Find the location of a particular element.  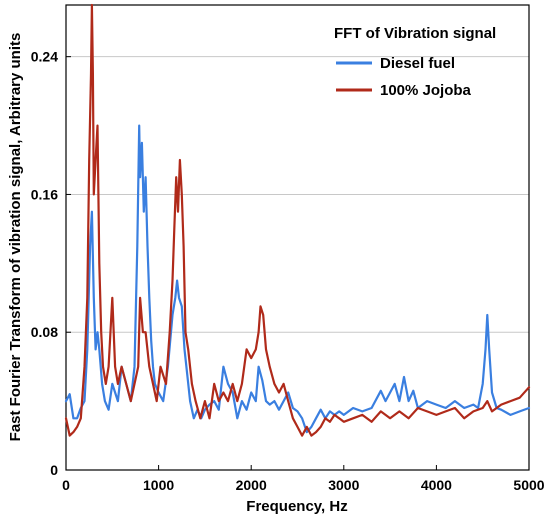

y-tick-label: 0 is located at coordinates (54, 470).